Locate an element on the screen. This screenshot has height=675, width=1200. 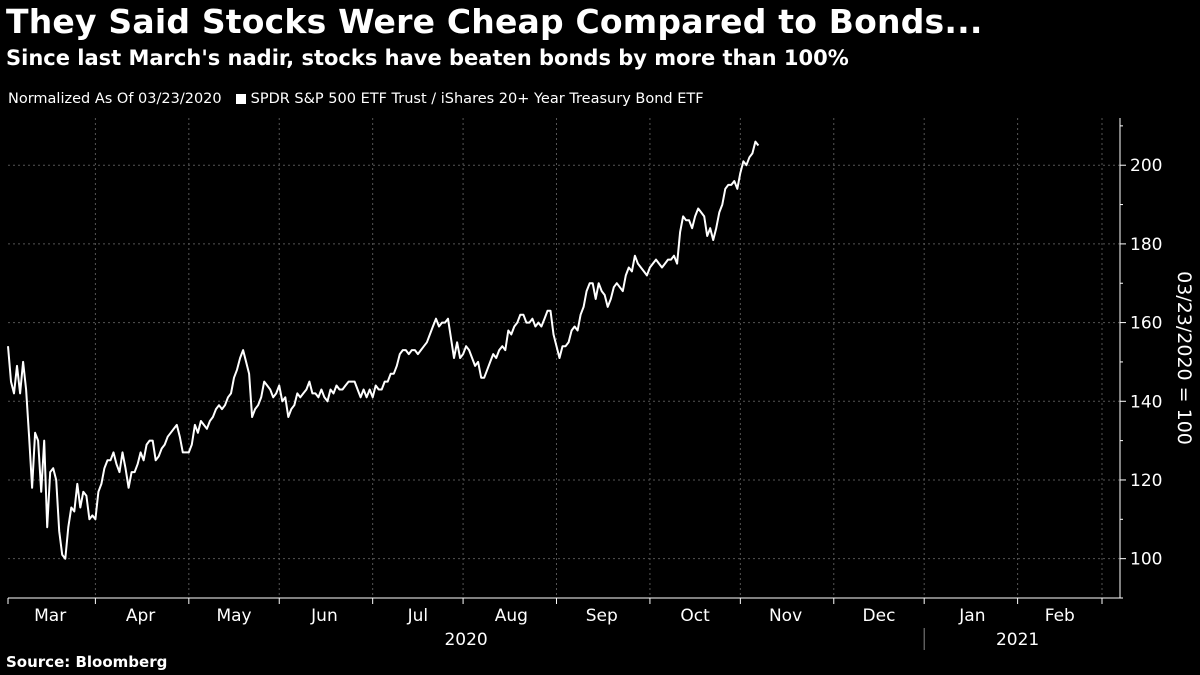
x-tick-label: May is located at coordinates (233, 616).